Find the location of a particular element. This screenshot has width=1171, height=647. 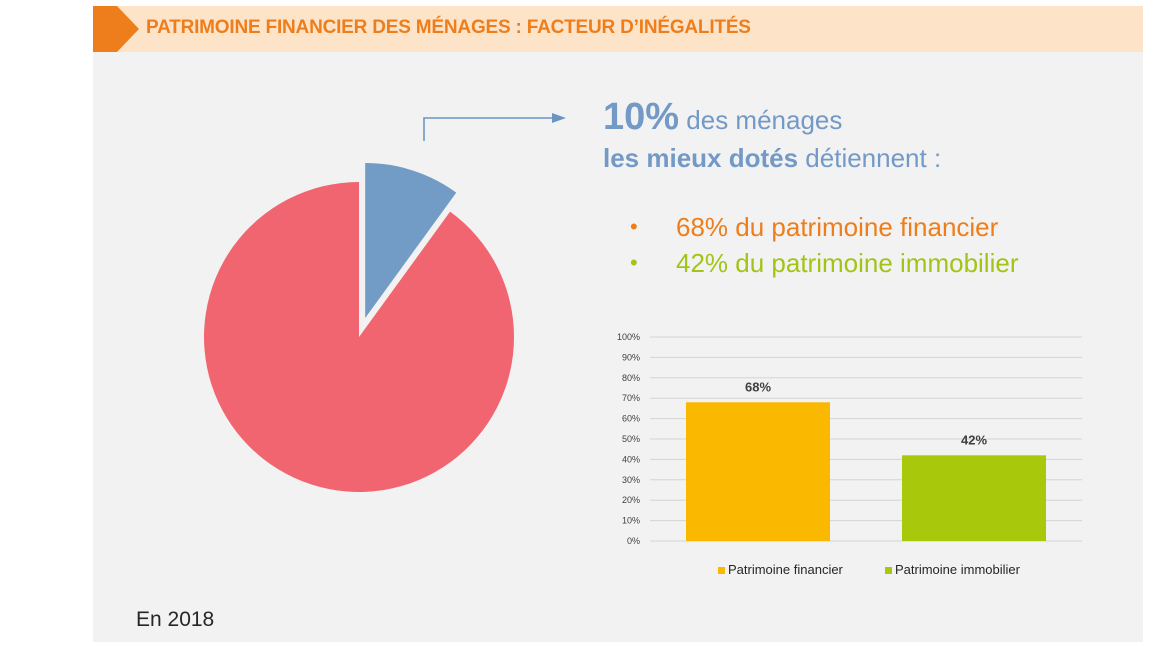

bullet-text: 68% du patrimoine financier is located at coordinates (837, 227).